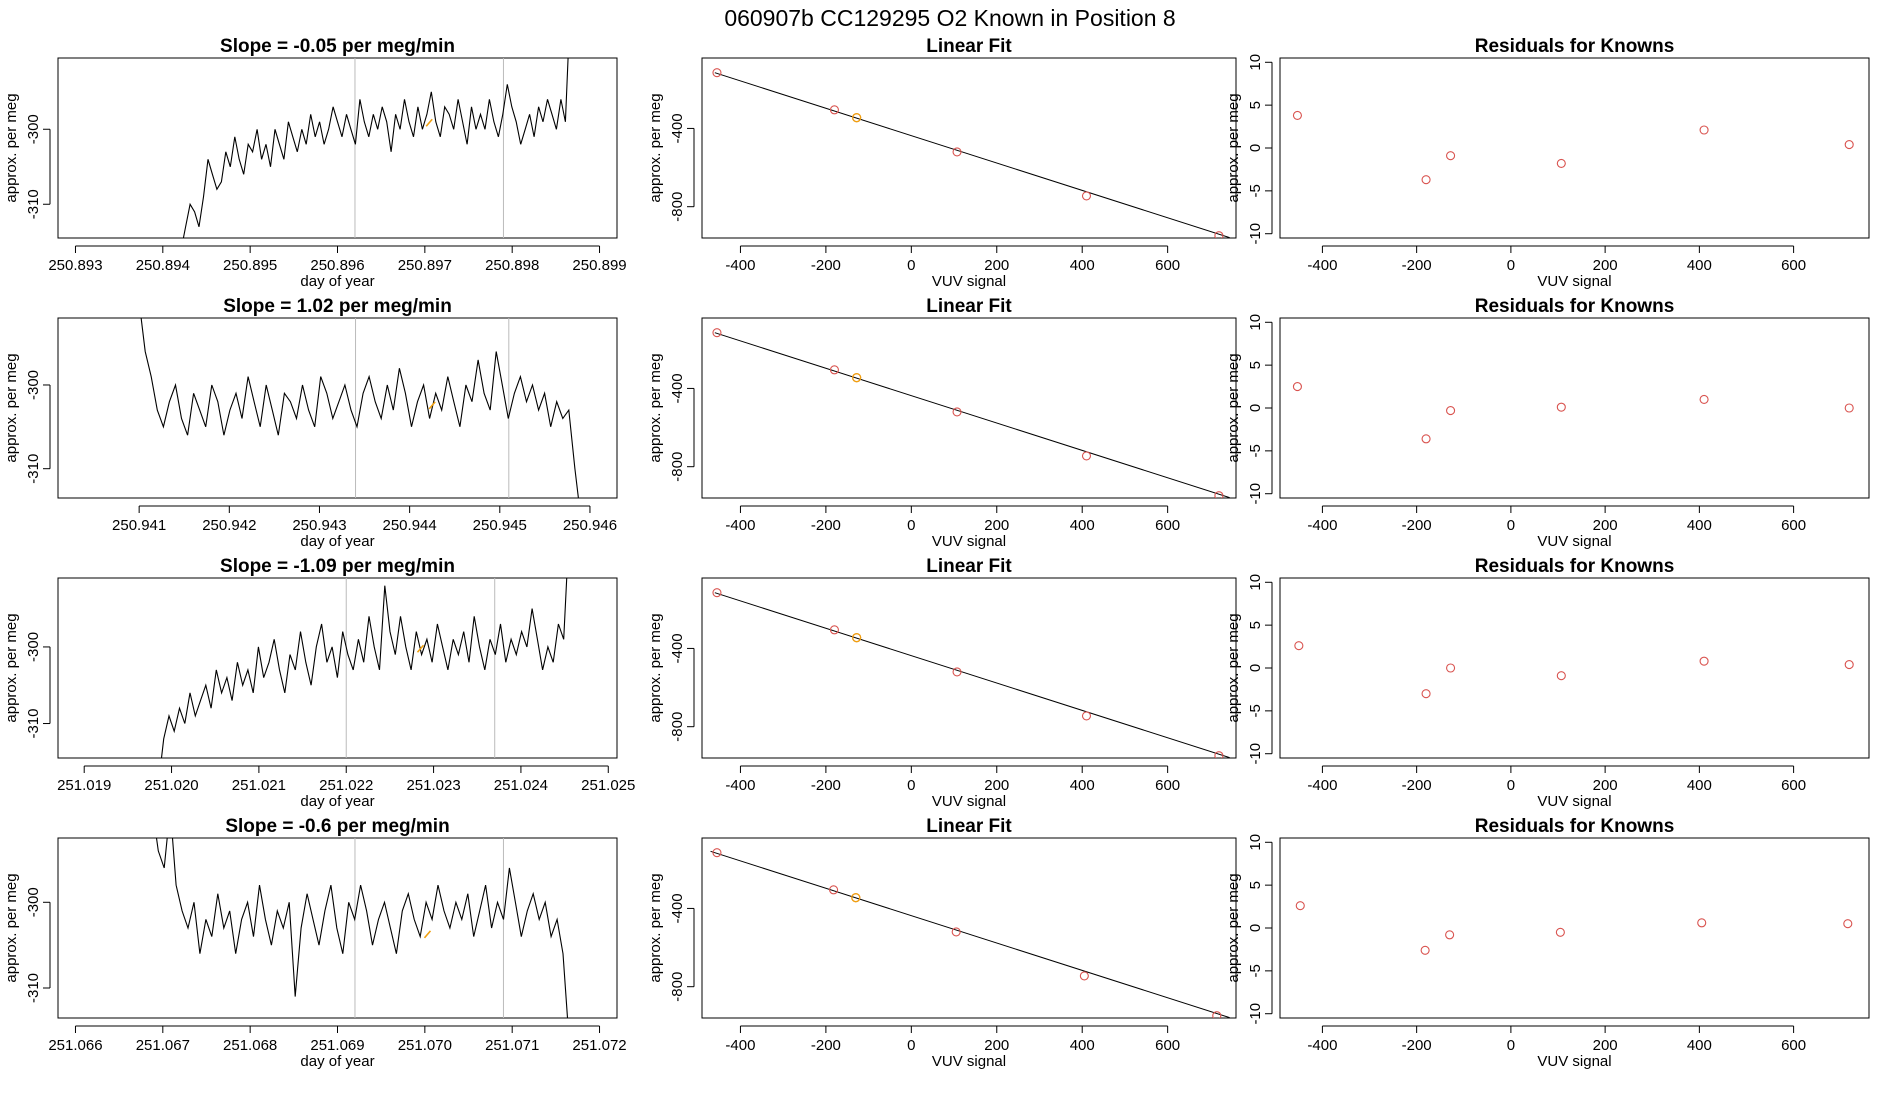 The height and width of the screenshot is (1100, 1900). What do you see at coordinates (171, 785) in the screenshot?
I see `x-tick-label: 251.020` at bounding box center [171, 785].